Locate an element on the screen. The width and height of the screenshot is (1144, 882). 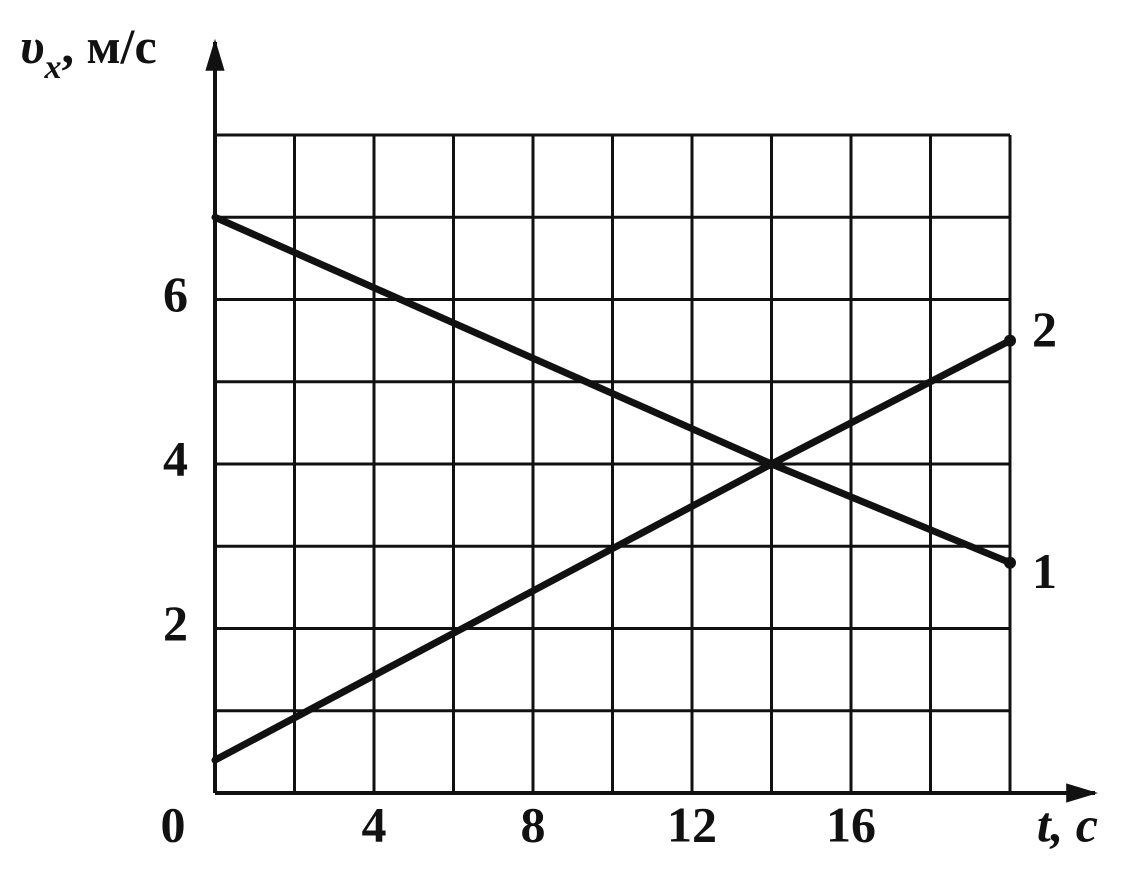
x-tick-label: 8 is located at coordinates (533, 824).